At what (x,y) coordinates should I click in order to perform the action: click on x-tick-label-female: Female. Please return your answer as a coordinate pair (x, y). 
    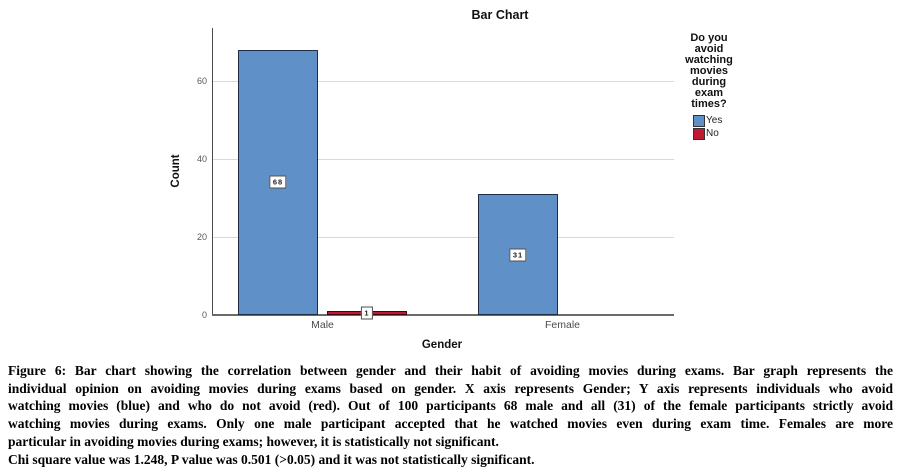
    Looking at the image, I should click on (562, 325).